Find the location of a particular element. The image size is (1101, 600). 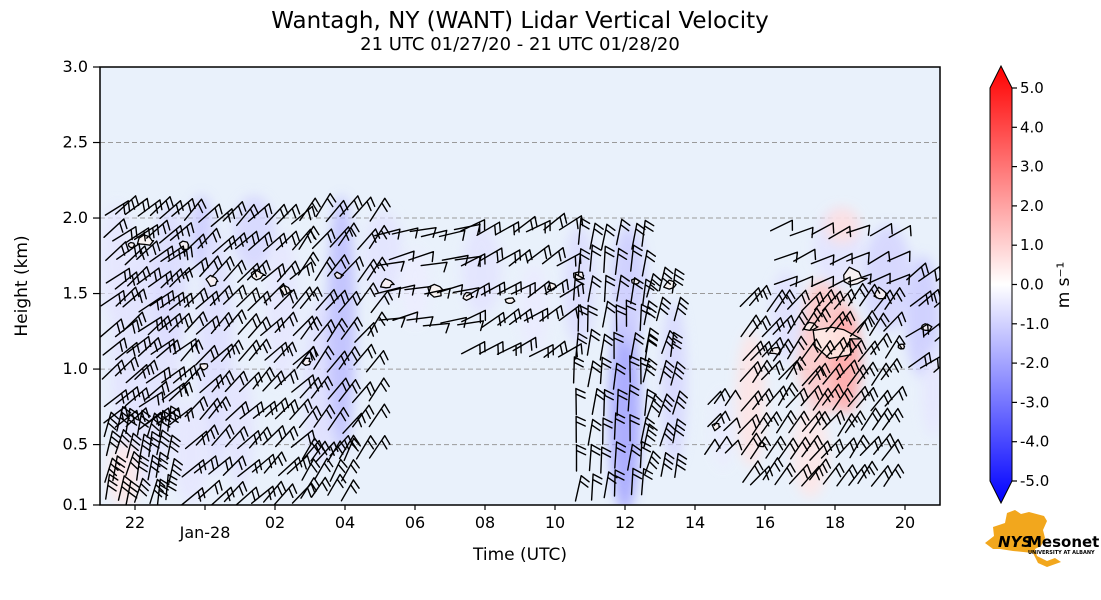

logo-mesonet-text: Mesonet is located at coordinates (1063, 542).